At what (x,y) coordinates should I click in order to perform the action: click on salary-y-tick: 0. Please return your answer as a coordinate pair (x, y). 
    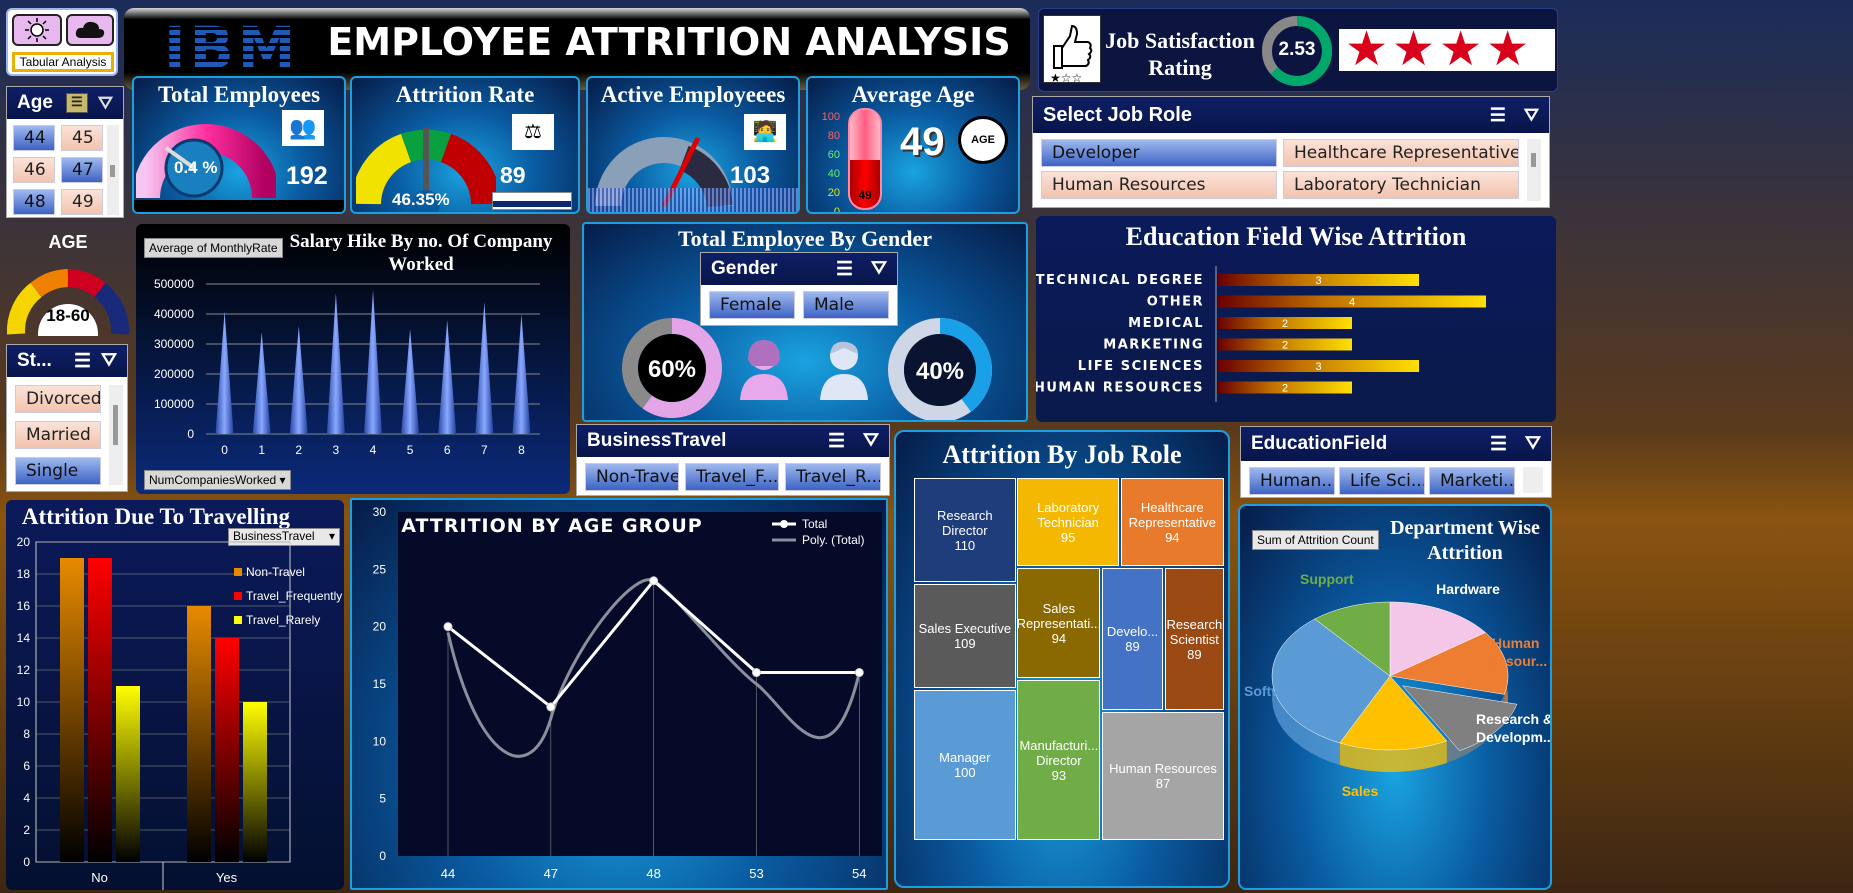
    Looking at the image, I should click on (190, 434).